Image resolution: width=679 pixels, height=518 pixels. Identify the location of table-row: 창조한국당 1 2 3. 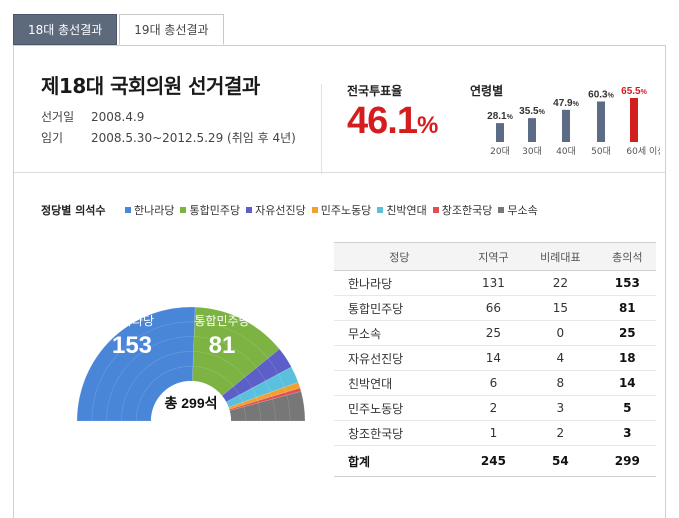
(495, 433).